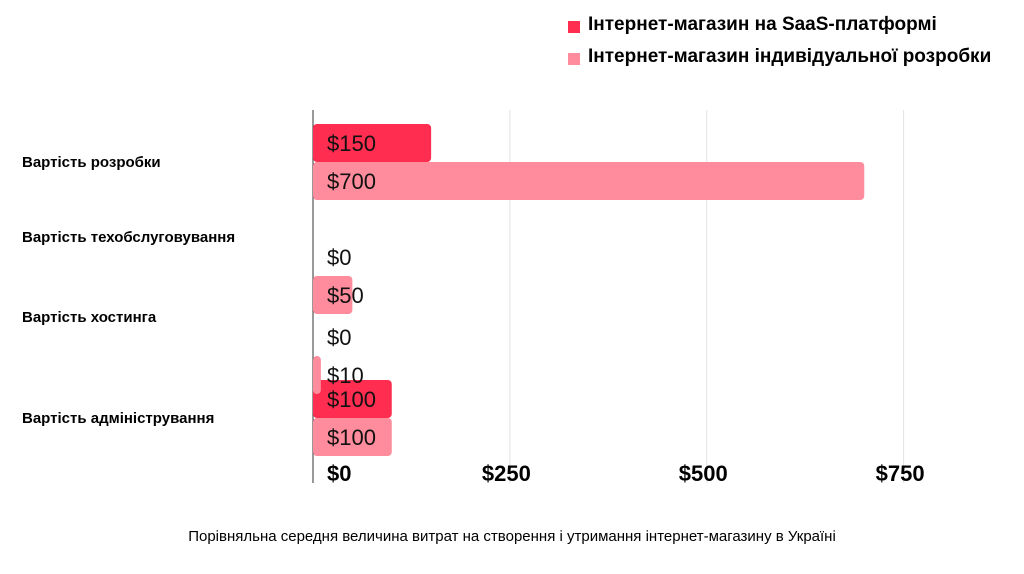  Describe the element at coordinates (118, 418) in the screenshot. I see `category-label-3: Вартість адміністрування` at that location.